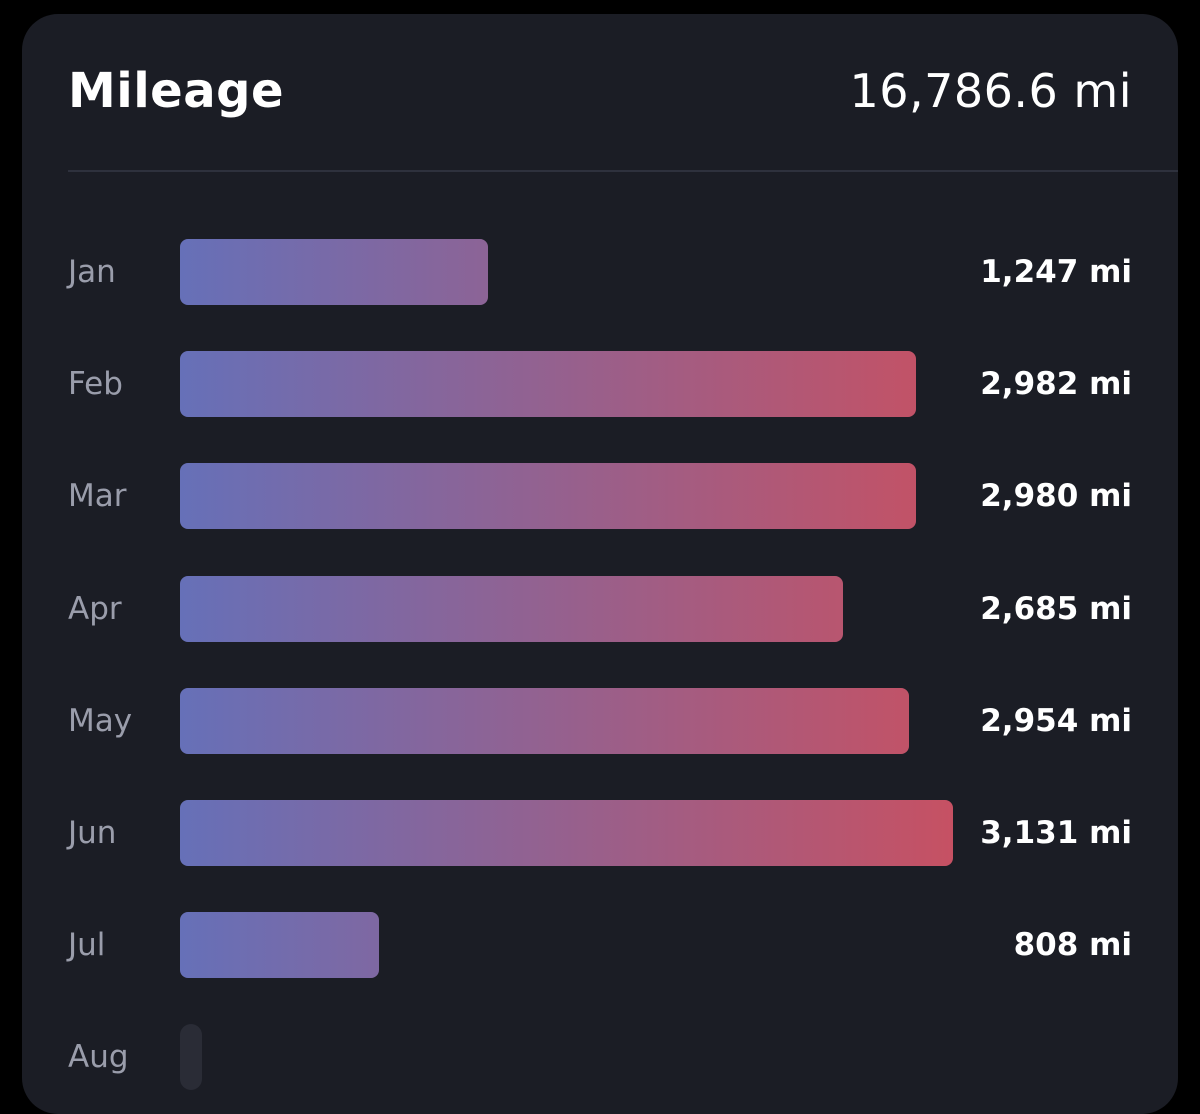 This screenshot has width=1200, height=1114. I want to click on bar-jul, so click(280, 945).